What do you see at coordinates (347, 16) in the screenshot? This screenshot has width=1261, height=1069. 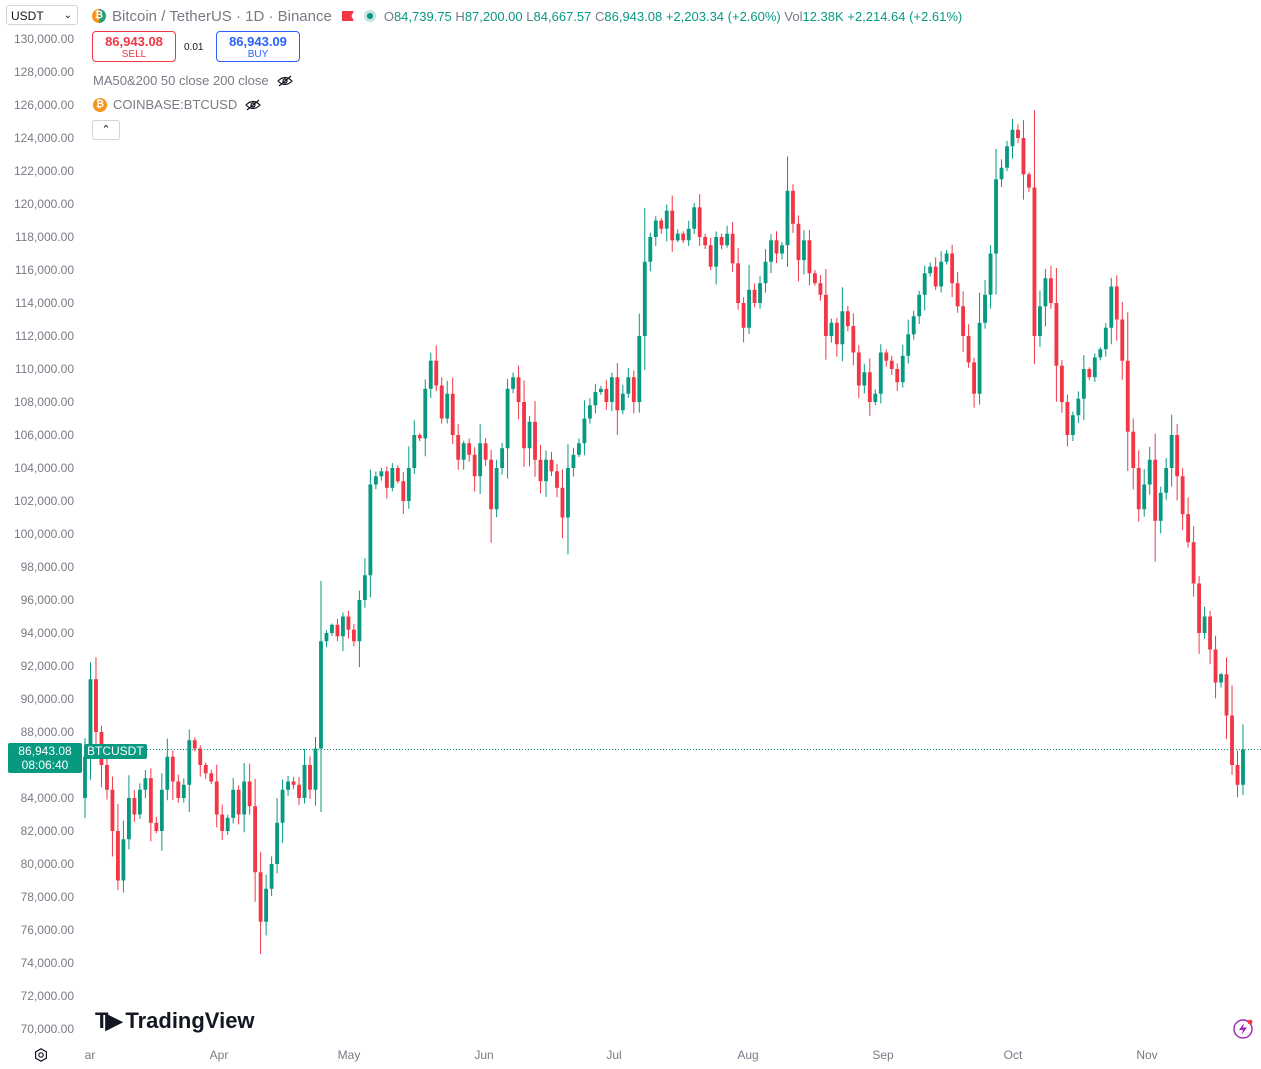 I see `flag-icon` at bounding box center [347, 16].